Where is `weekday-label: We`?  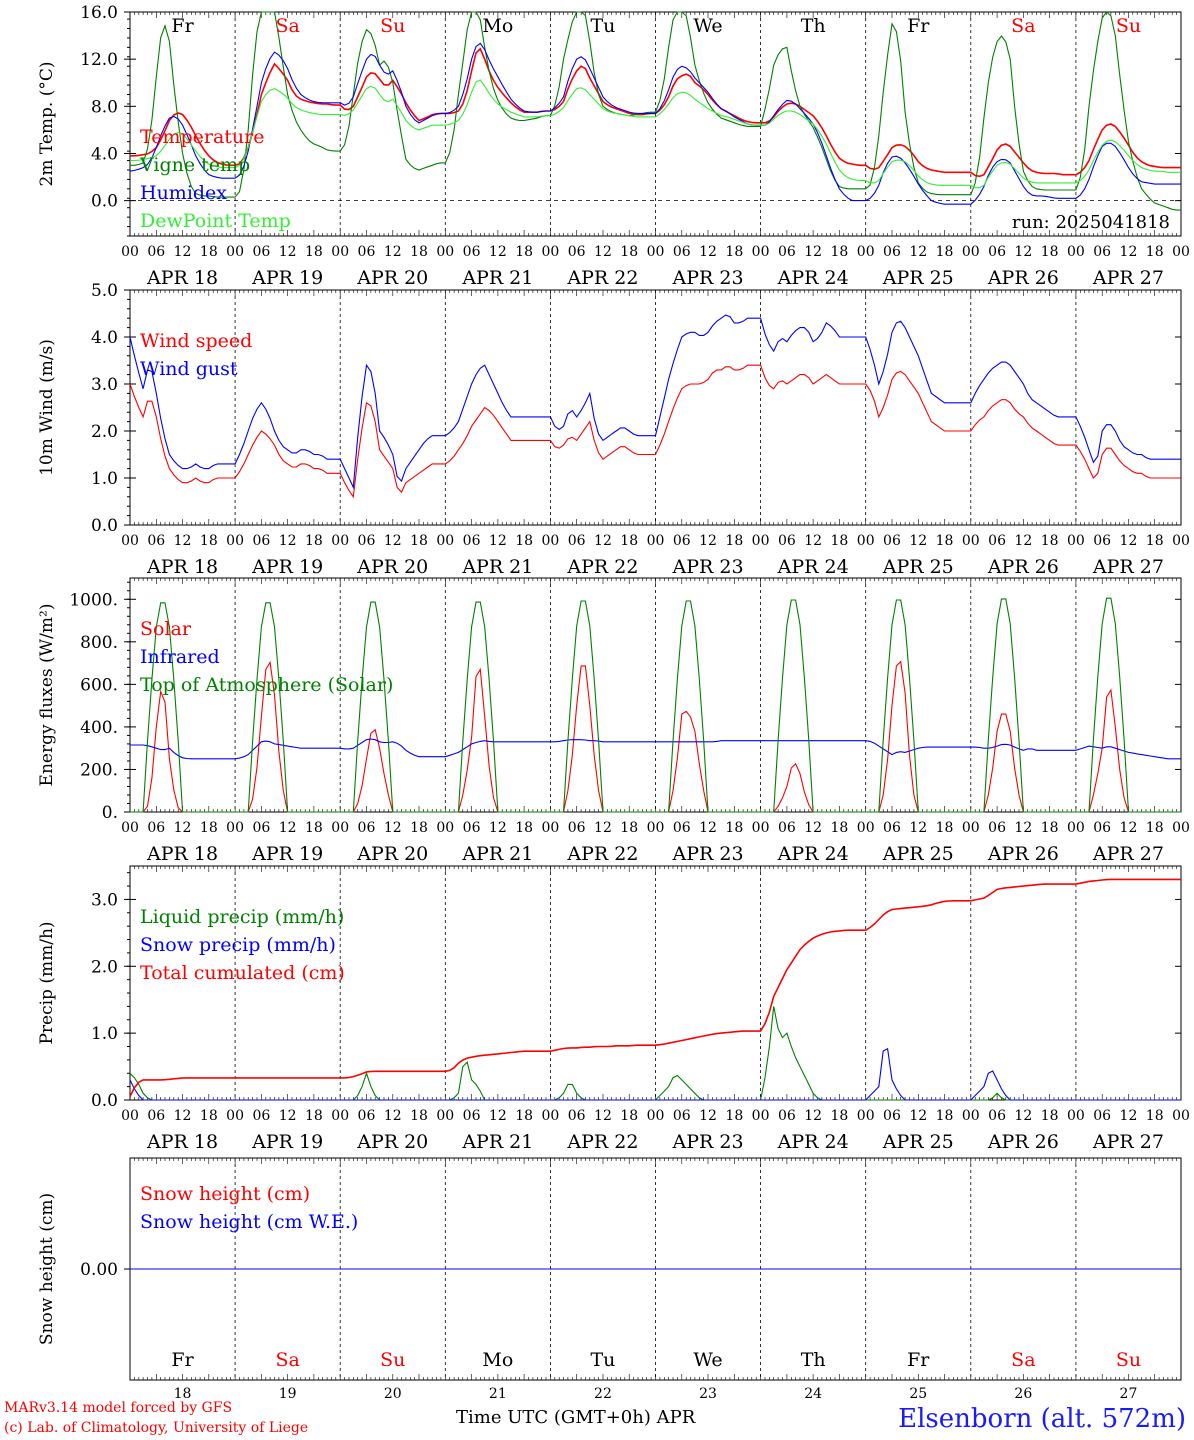 weekday-label: We is located at coordinates (707, 1360).